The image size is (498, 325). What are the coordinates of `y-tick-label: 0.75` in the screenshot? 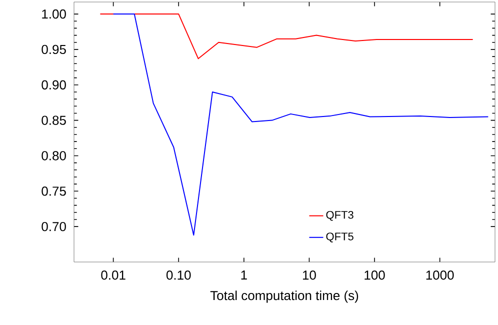 It's located at (54, 191).